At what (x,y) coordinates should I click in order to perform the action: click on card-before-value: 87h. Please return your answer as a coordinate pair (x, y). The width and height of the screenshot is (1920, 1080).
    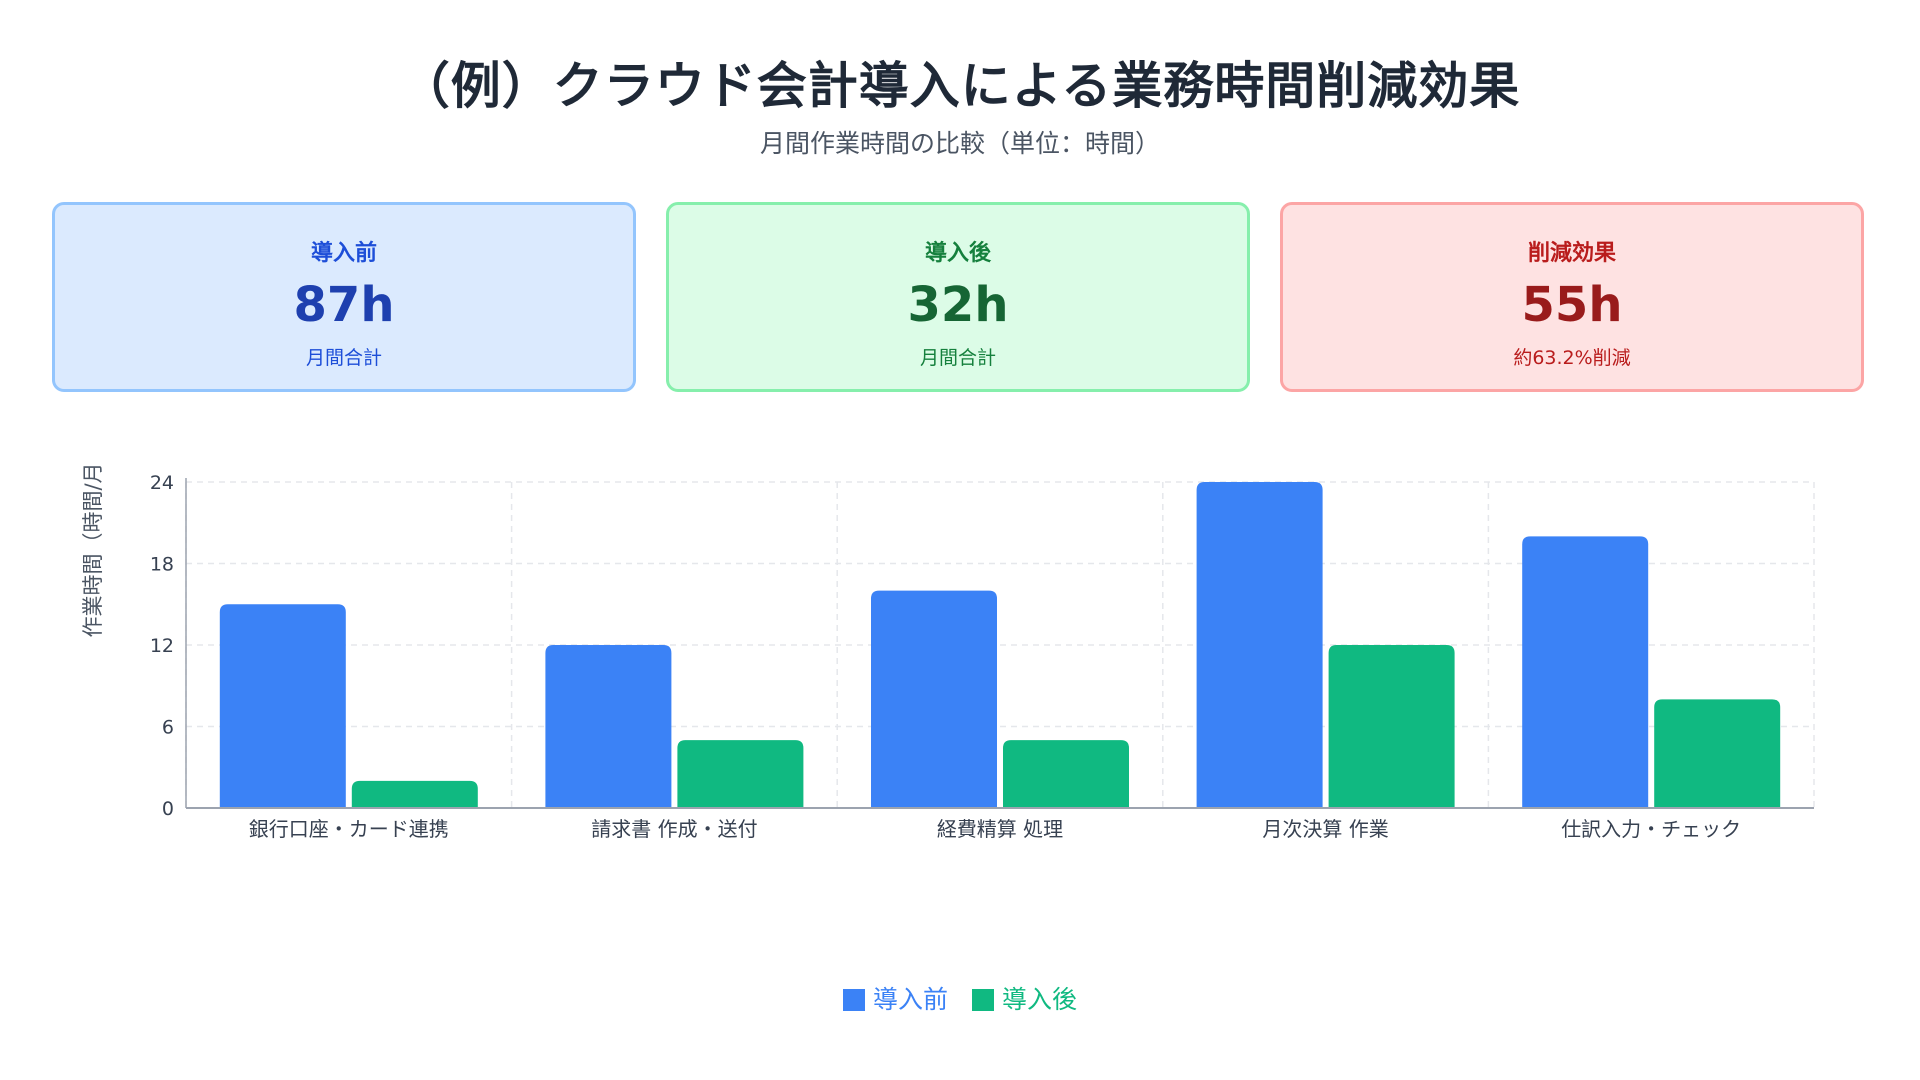
    Looking at the image, I should click on (344, 305).